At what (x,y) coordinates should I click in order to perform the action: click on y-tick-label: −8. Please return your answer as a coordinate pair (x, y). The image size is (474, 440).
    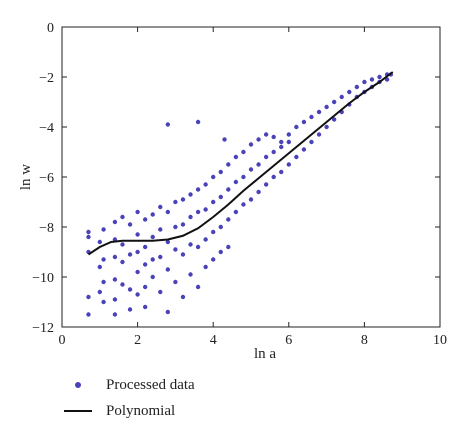
    Looking at the image, I should click on (46, 228).